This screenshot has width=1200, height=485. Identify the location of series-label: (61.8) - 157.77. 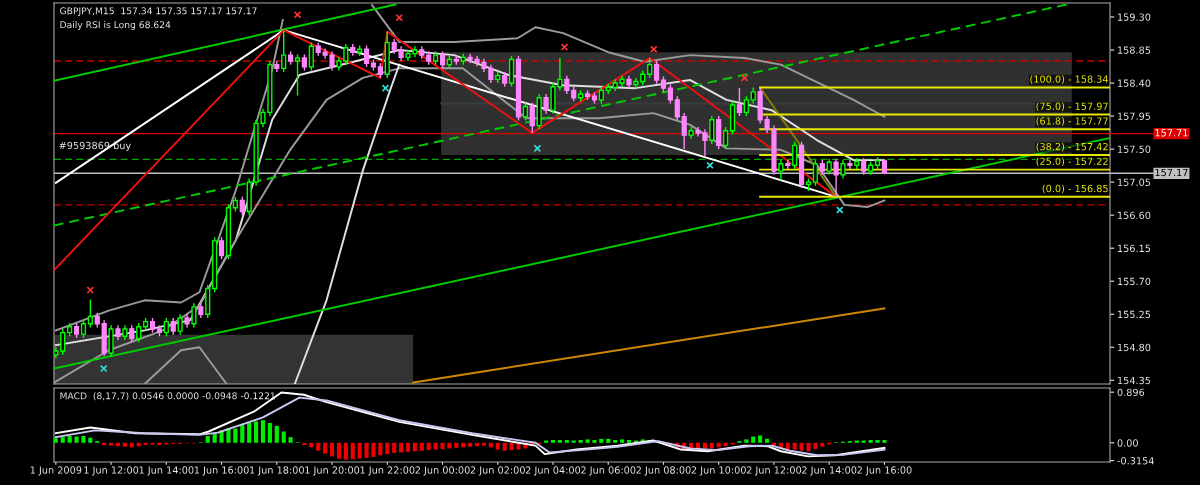
(1072, 121).